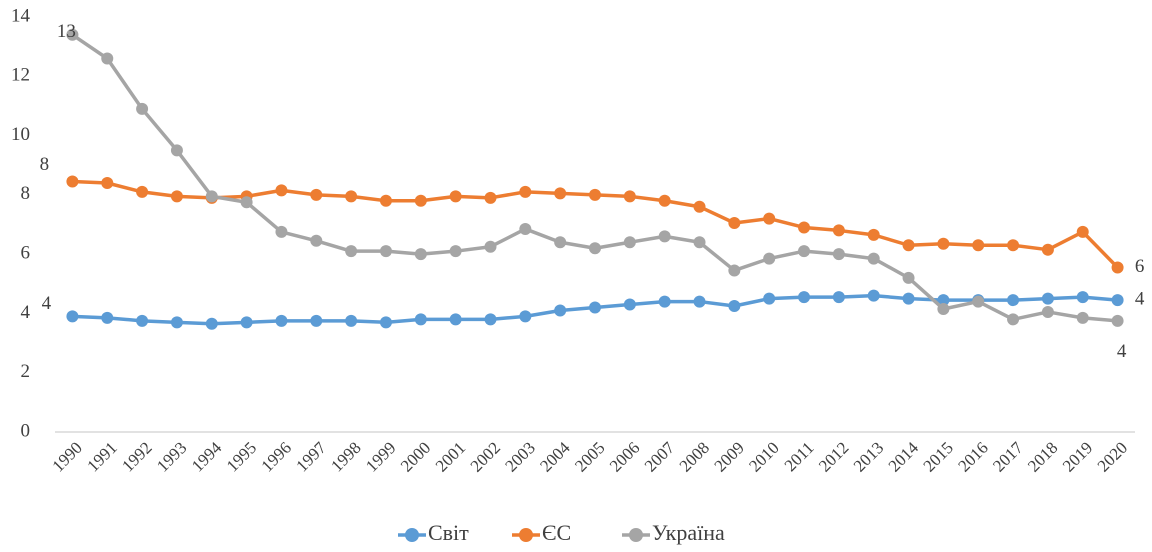  I want to click on x-tick-label: 1995, so click(241, 456).